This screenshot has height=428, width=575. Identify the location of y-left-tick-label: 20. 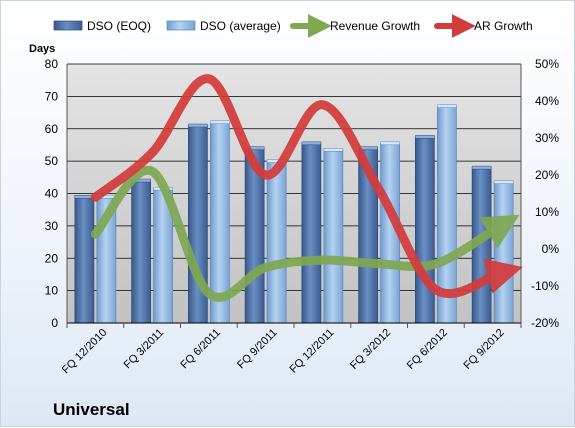
(52, 258).